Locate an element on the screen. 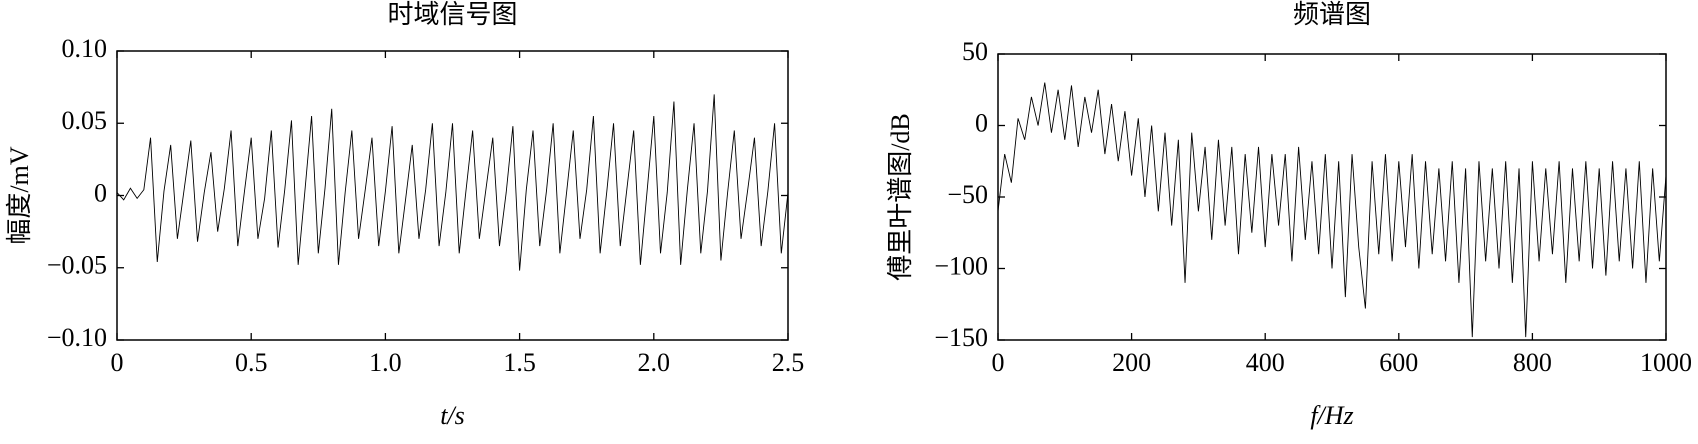  x-axis-label: t/s is located at coordinates (452, 415).